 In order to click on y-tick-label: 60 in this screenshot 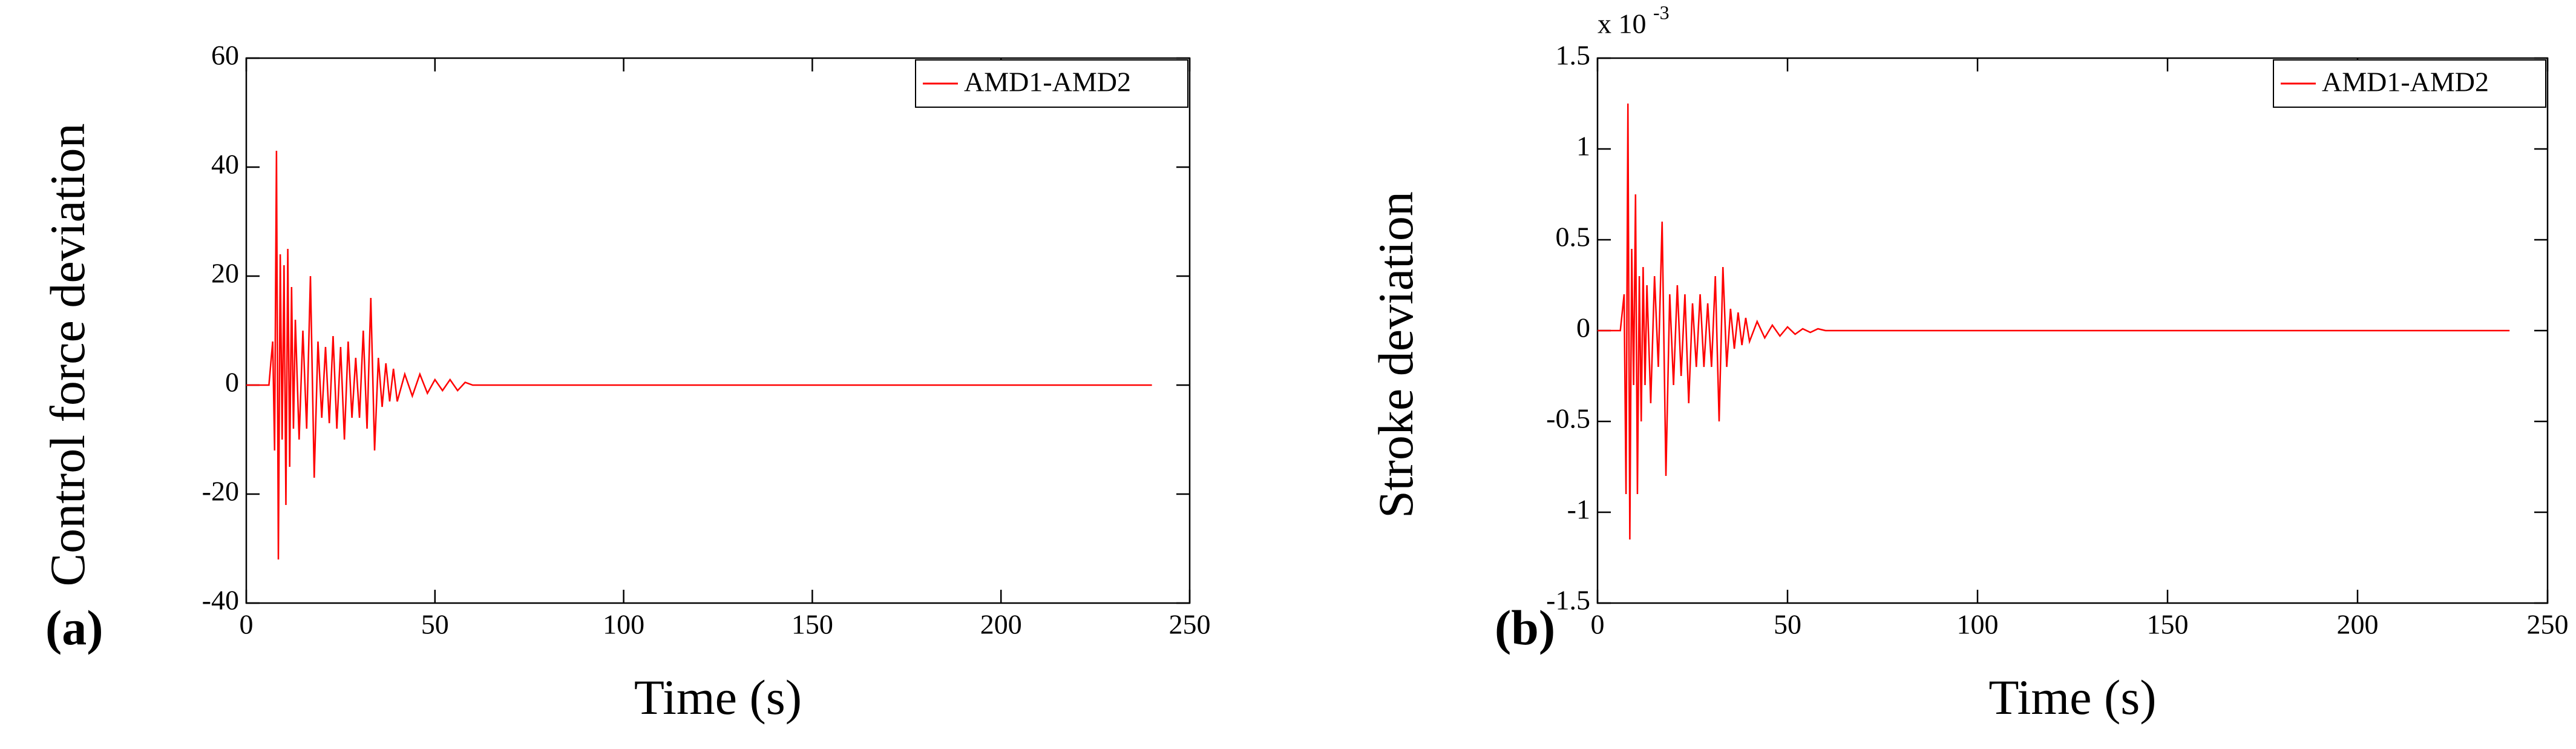, I will do `click(225, 55)`.